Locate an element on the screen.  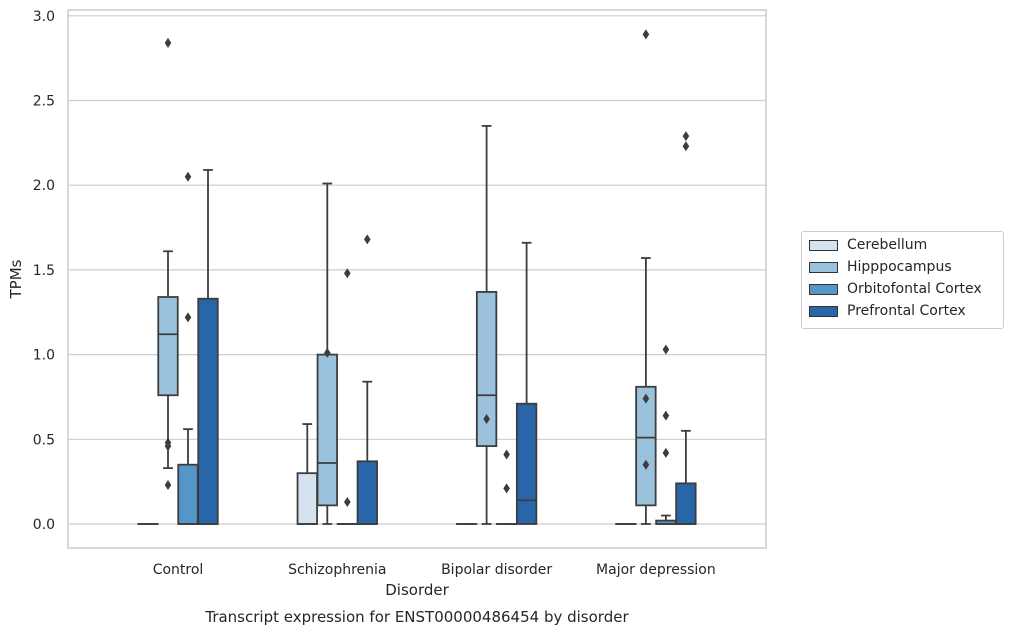
x-axis-label: Disorder is located at coordinates (417, 590).